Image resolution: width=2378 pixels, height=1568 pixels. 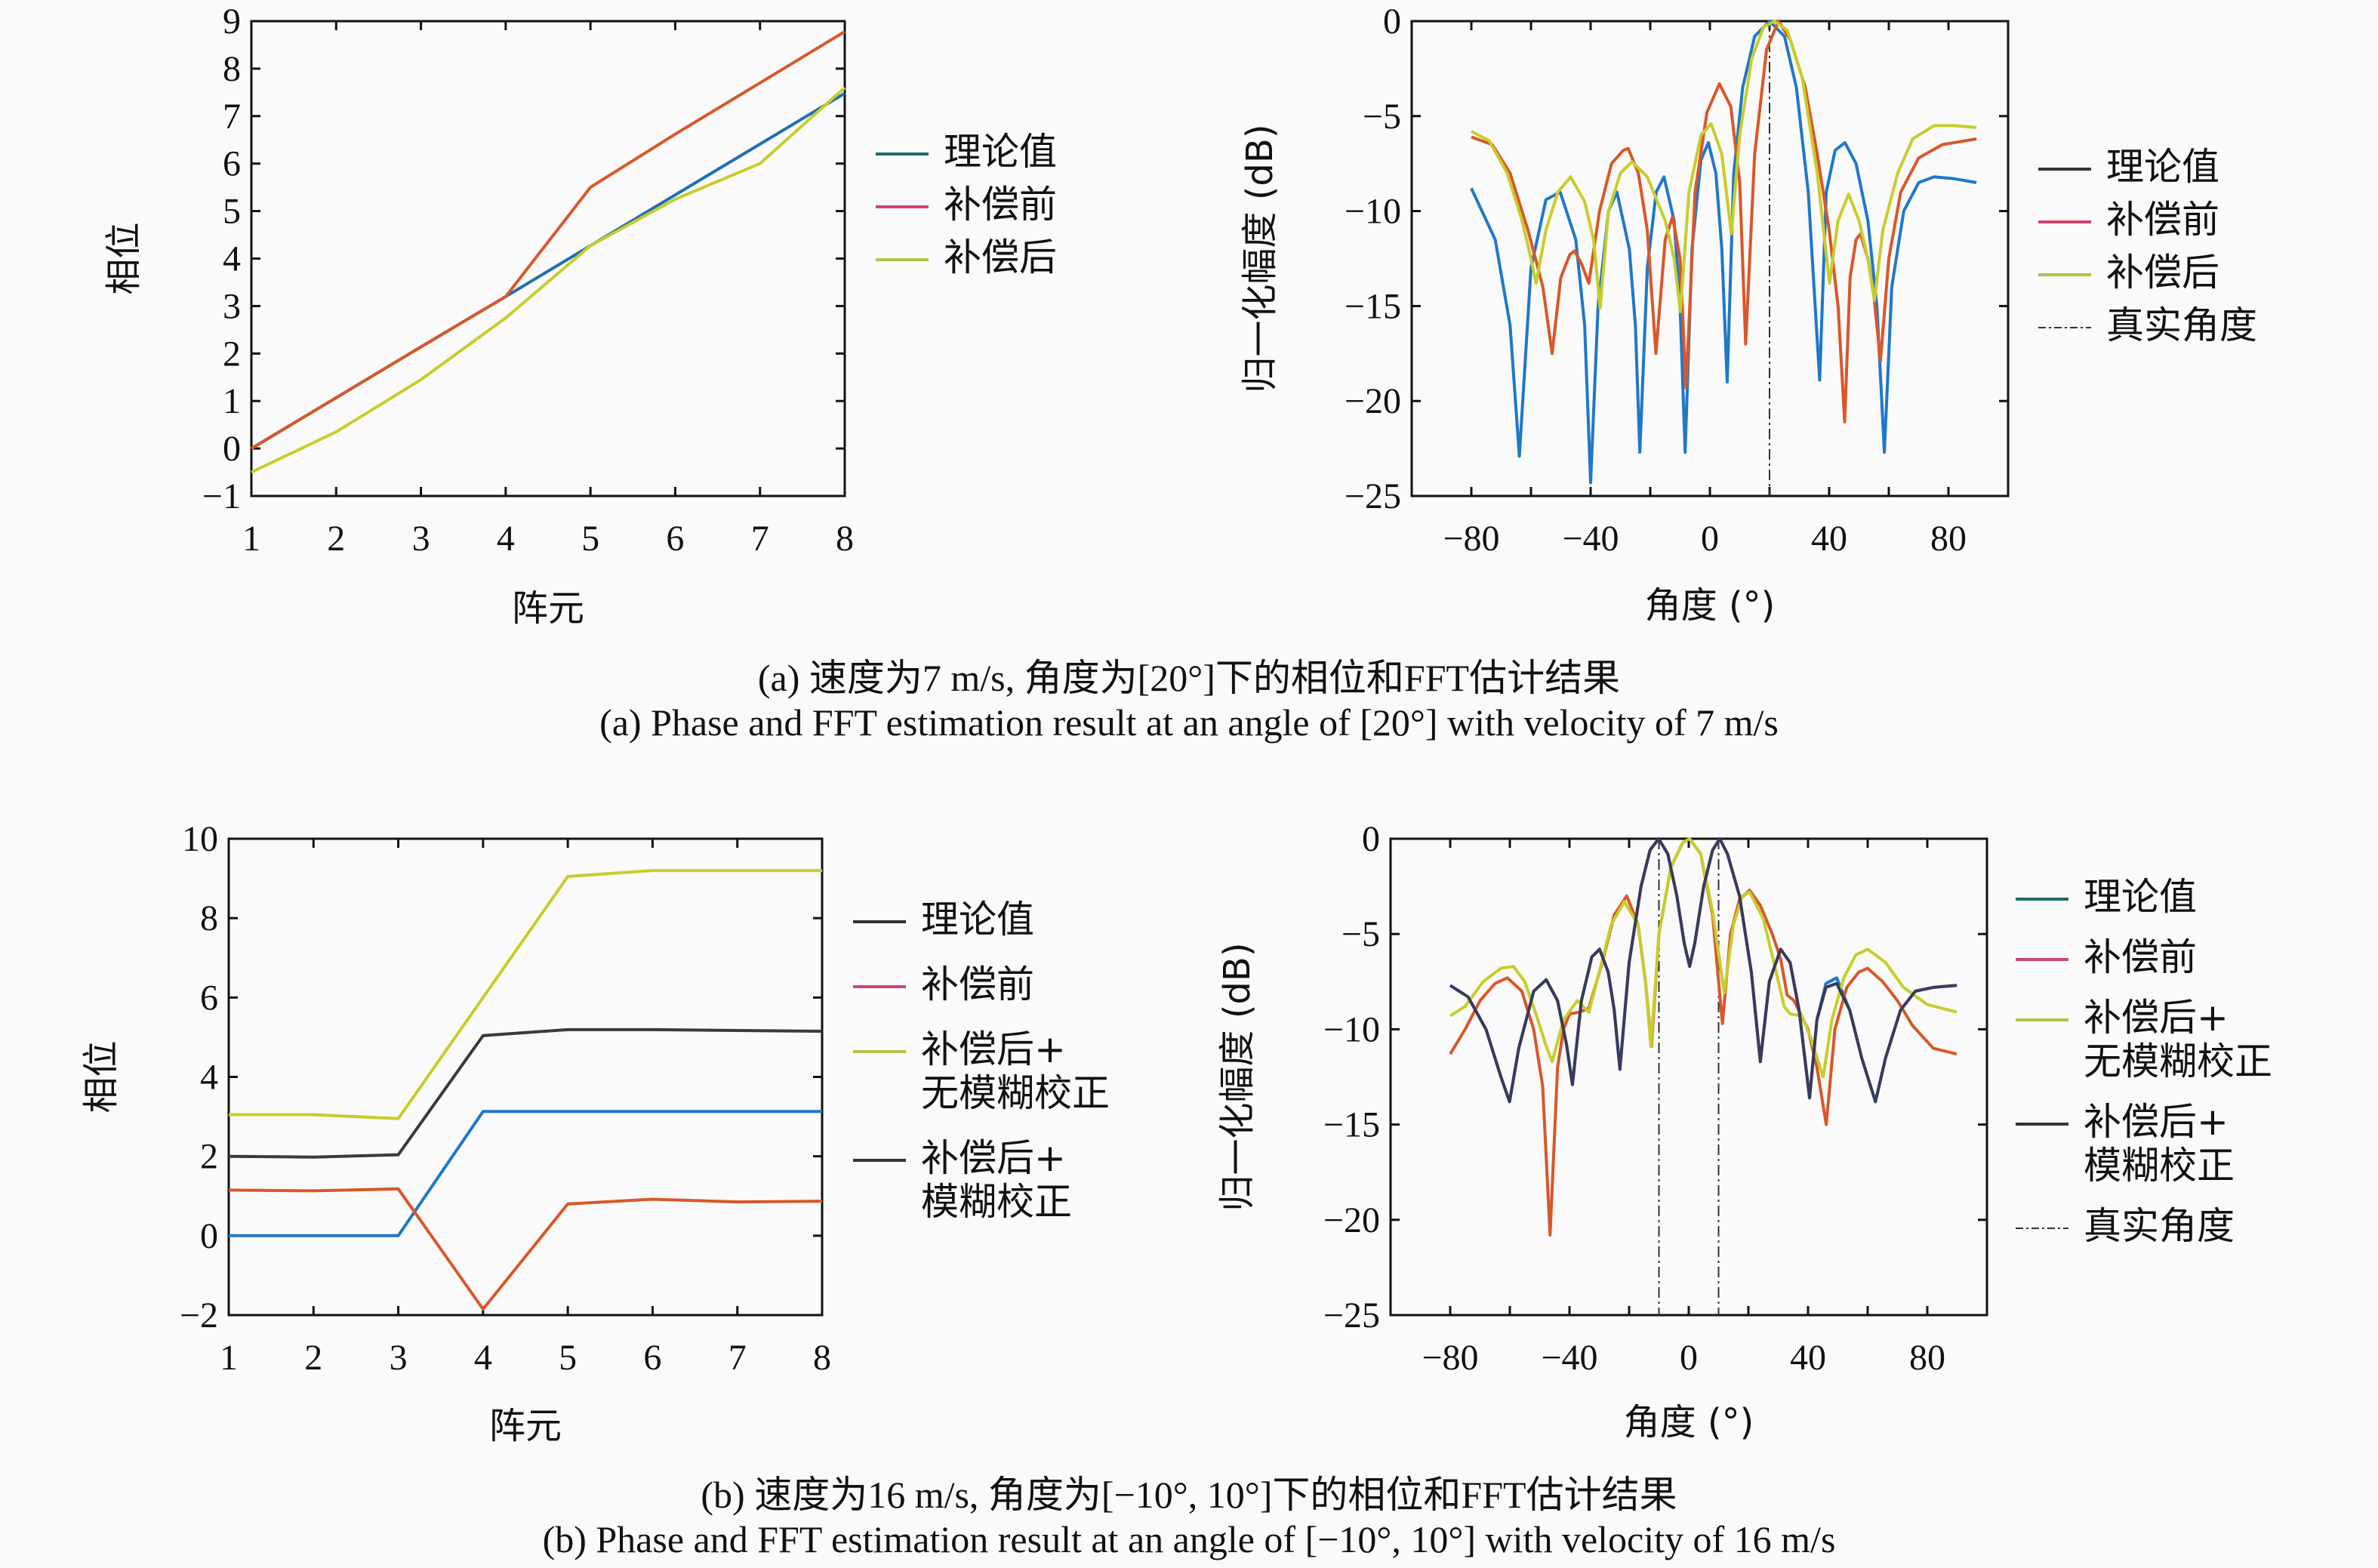 What do you see at coordinates (199, 1315) in the screenshot?
I see `y-tick-label: −2` at bounding box center [199, 1315].